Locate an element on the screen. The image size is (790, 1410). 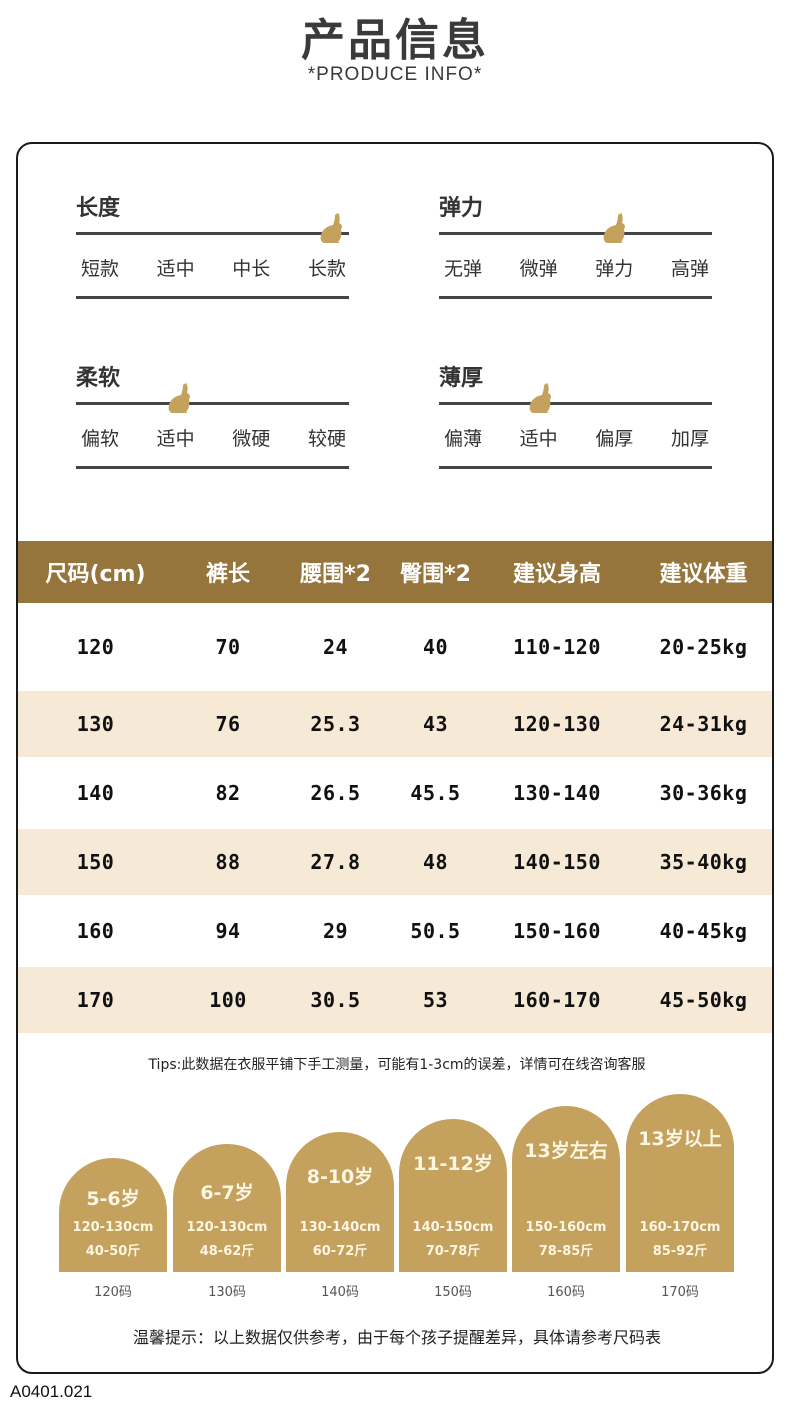
tick-label: 加厚 is located at coordinates (689, 439).